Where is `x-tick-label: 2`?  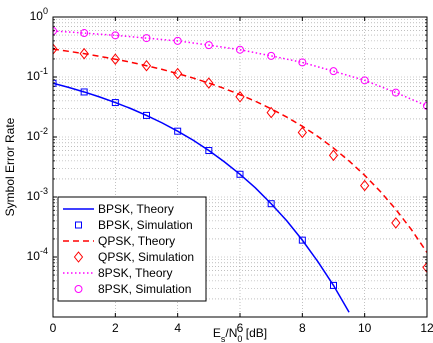
x-tick-label: 2 is located at coordinates (115, 328).